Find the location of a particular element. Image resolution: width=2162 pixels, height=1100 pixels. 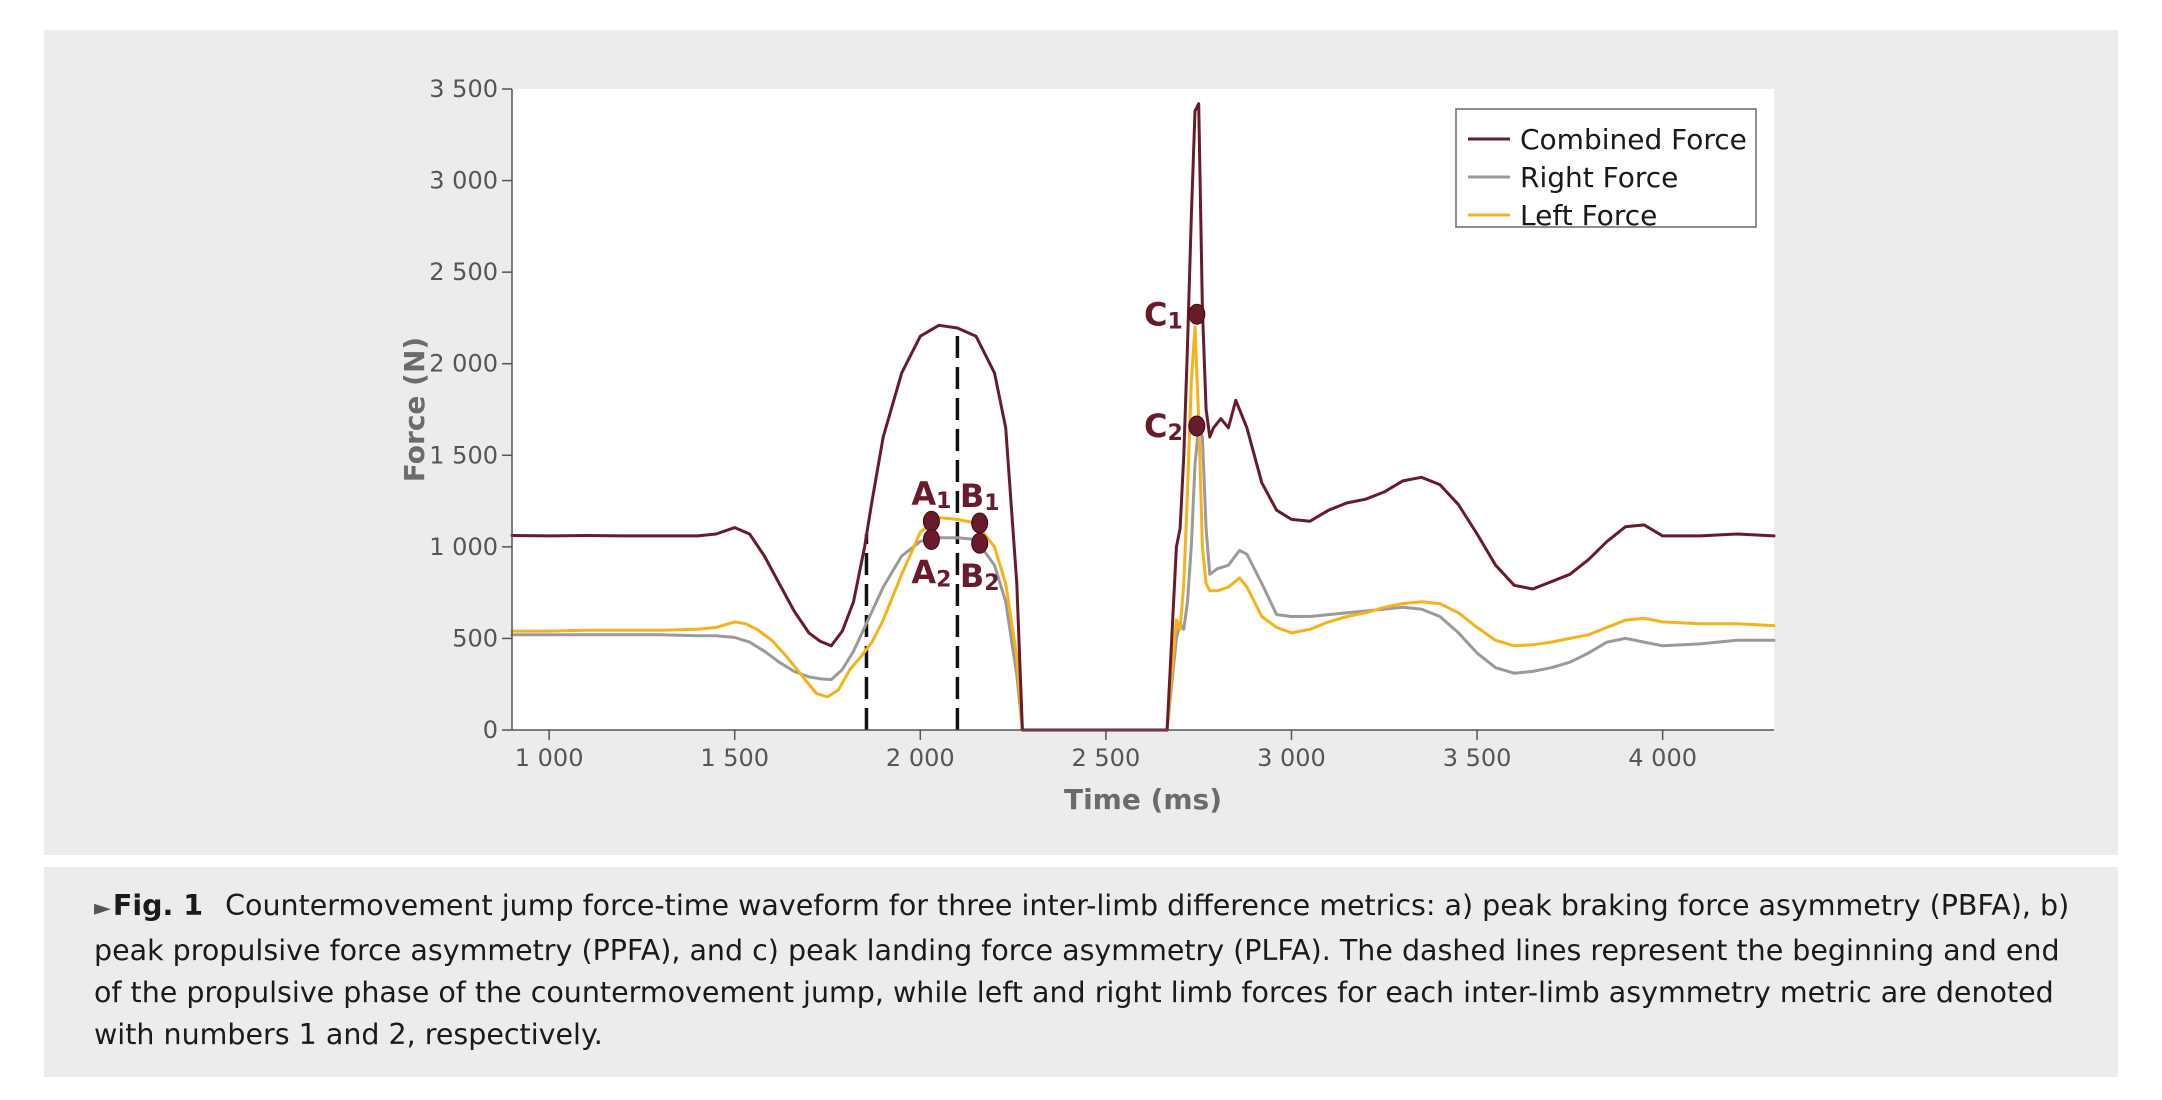

marker-label-b1: B1 is located at coordinates (980, 496).